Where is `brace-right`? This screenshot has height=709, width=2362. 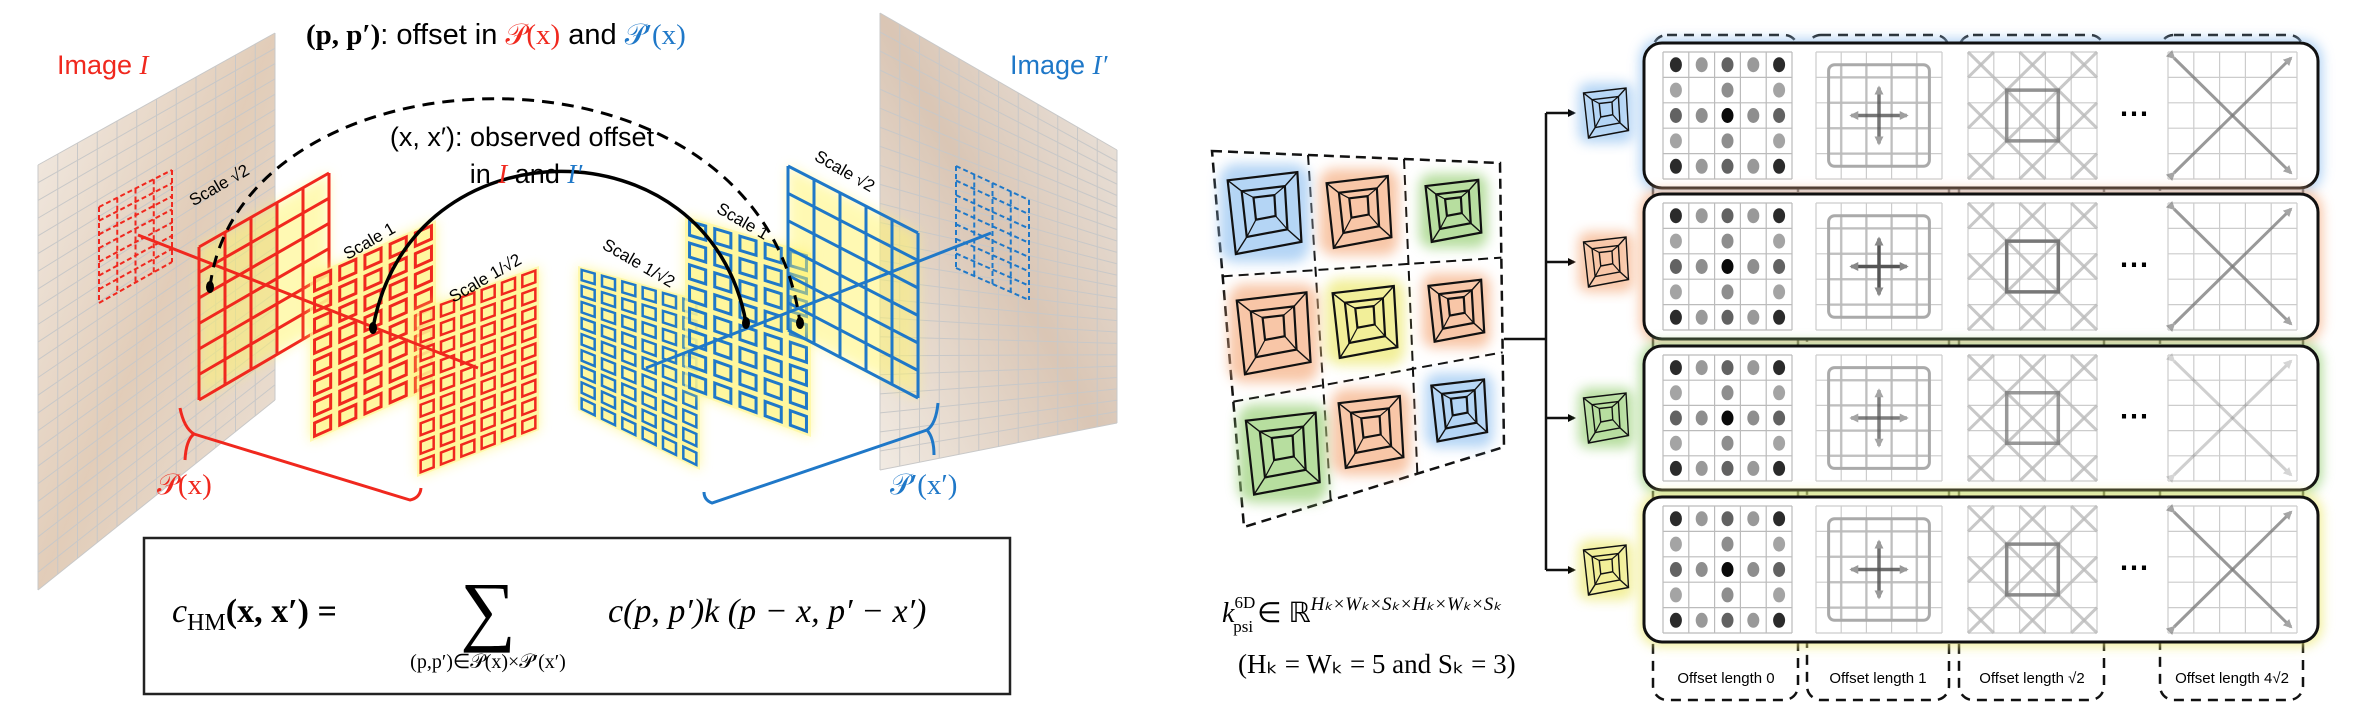 brace-right is located at coordinates (821, 453).